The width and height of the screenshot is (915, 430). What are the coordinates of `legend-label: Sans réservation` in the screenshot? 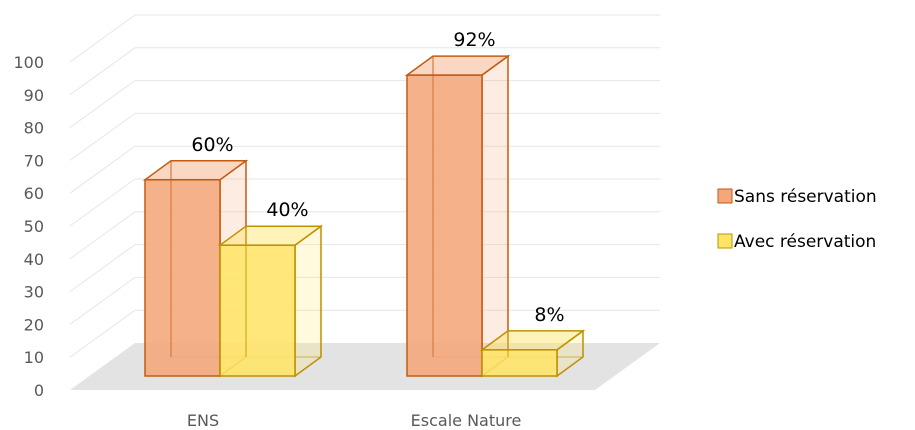 It's located at (805, 197).